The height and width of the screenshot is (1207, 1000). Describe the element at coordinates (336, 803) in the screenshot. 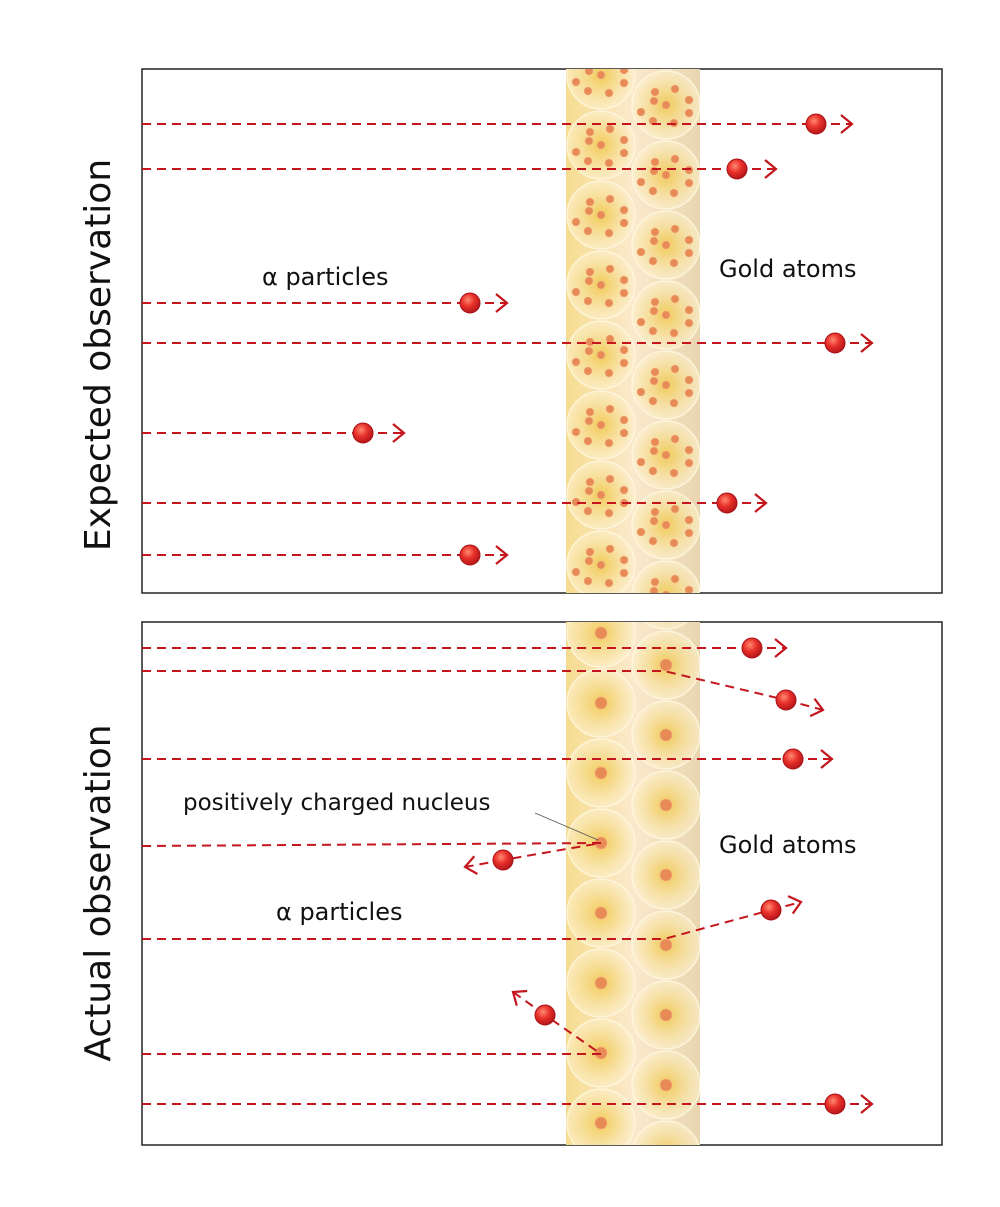

I see `nucleus-label: positively charged nucleus` at that location.